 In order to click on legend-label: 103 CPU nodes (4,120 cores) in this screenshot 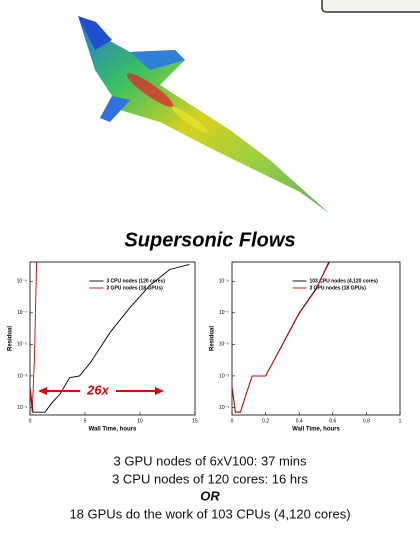, I will do `click(343, 281)`.